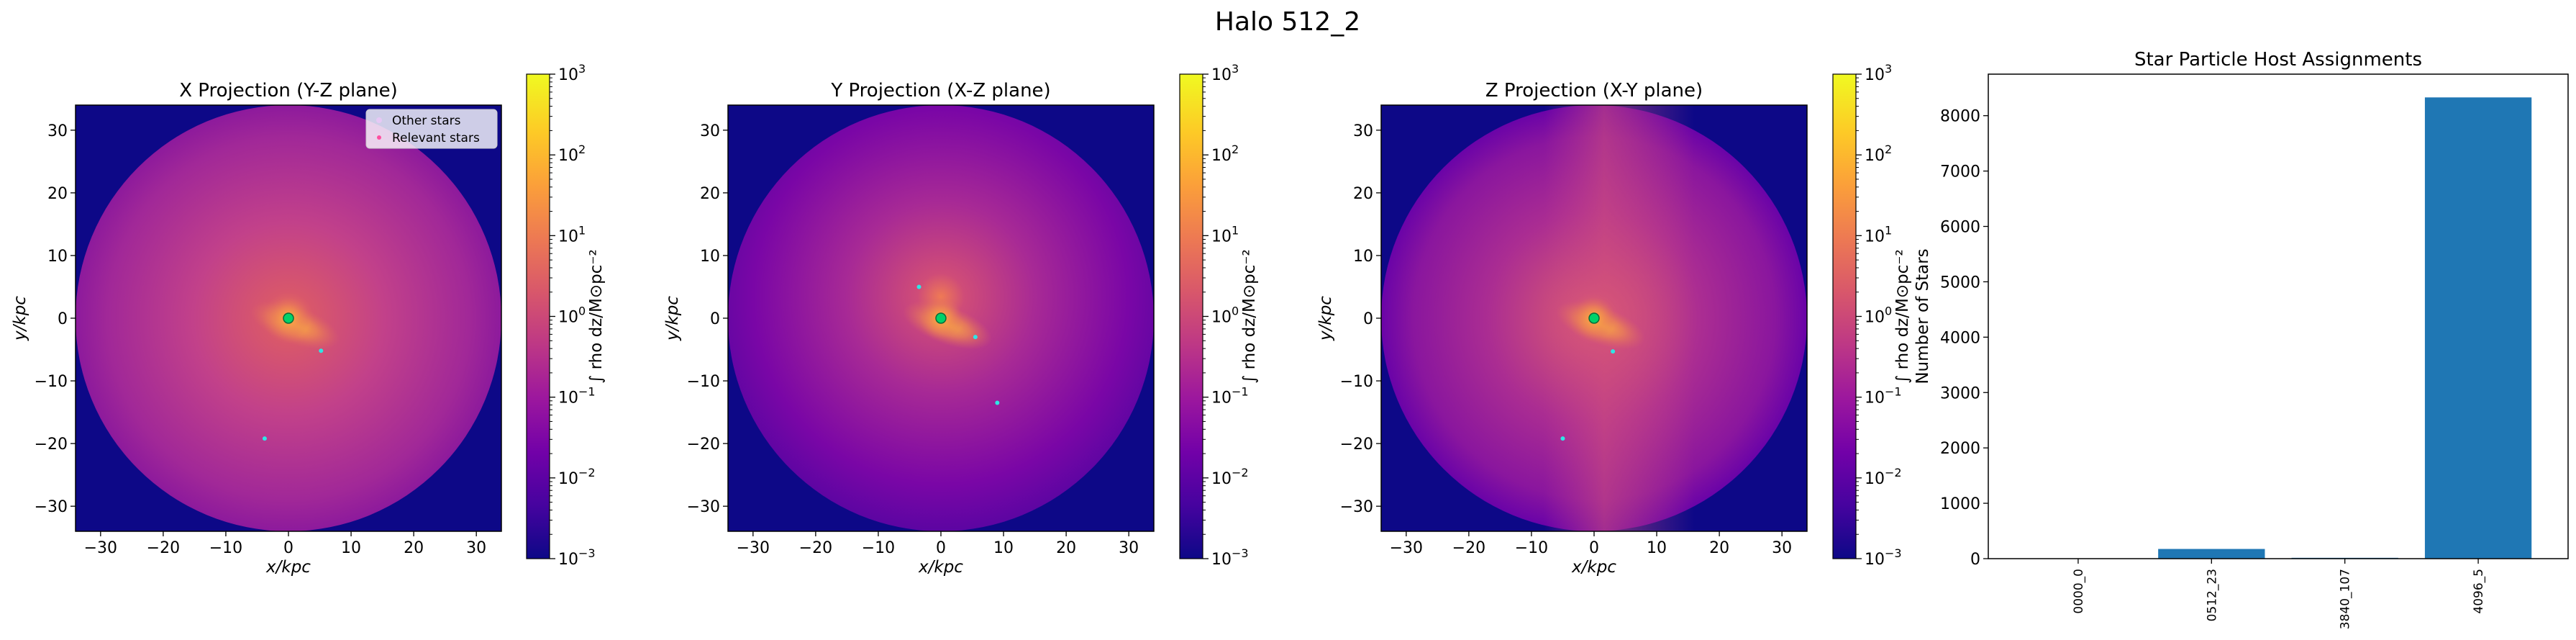 The height and width of the screenshot is (640, 2576). I want to click on bar-y-tick-label: 8000, so click(1960, 117).